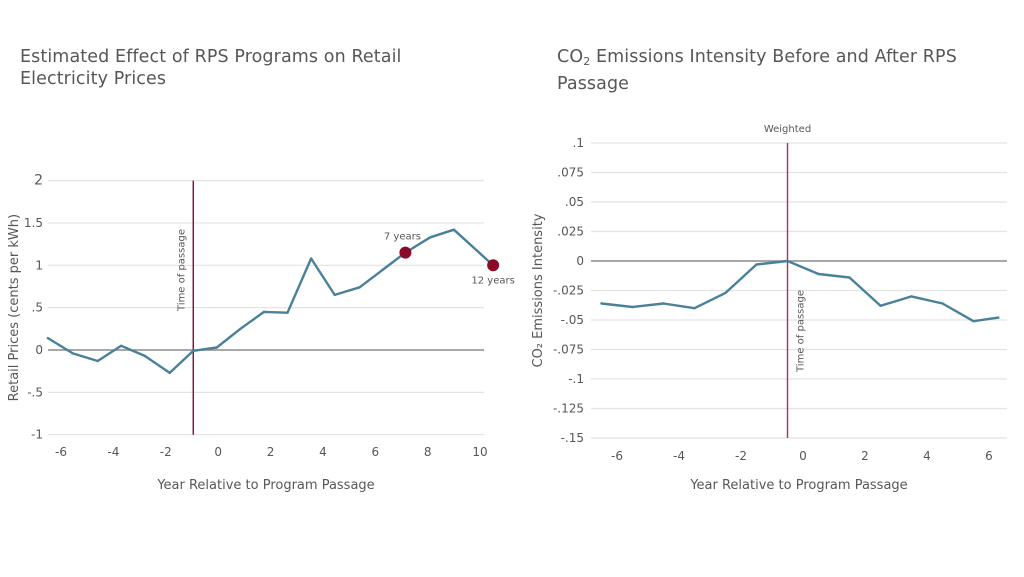  Describe the element at coordinates (787, 129) in the screenshot. I see `chart-subtitle-weighted: Weighted` at that location.